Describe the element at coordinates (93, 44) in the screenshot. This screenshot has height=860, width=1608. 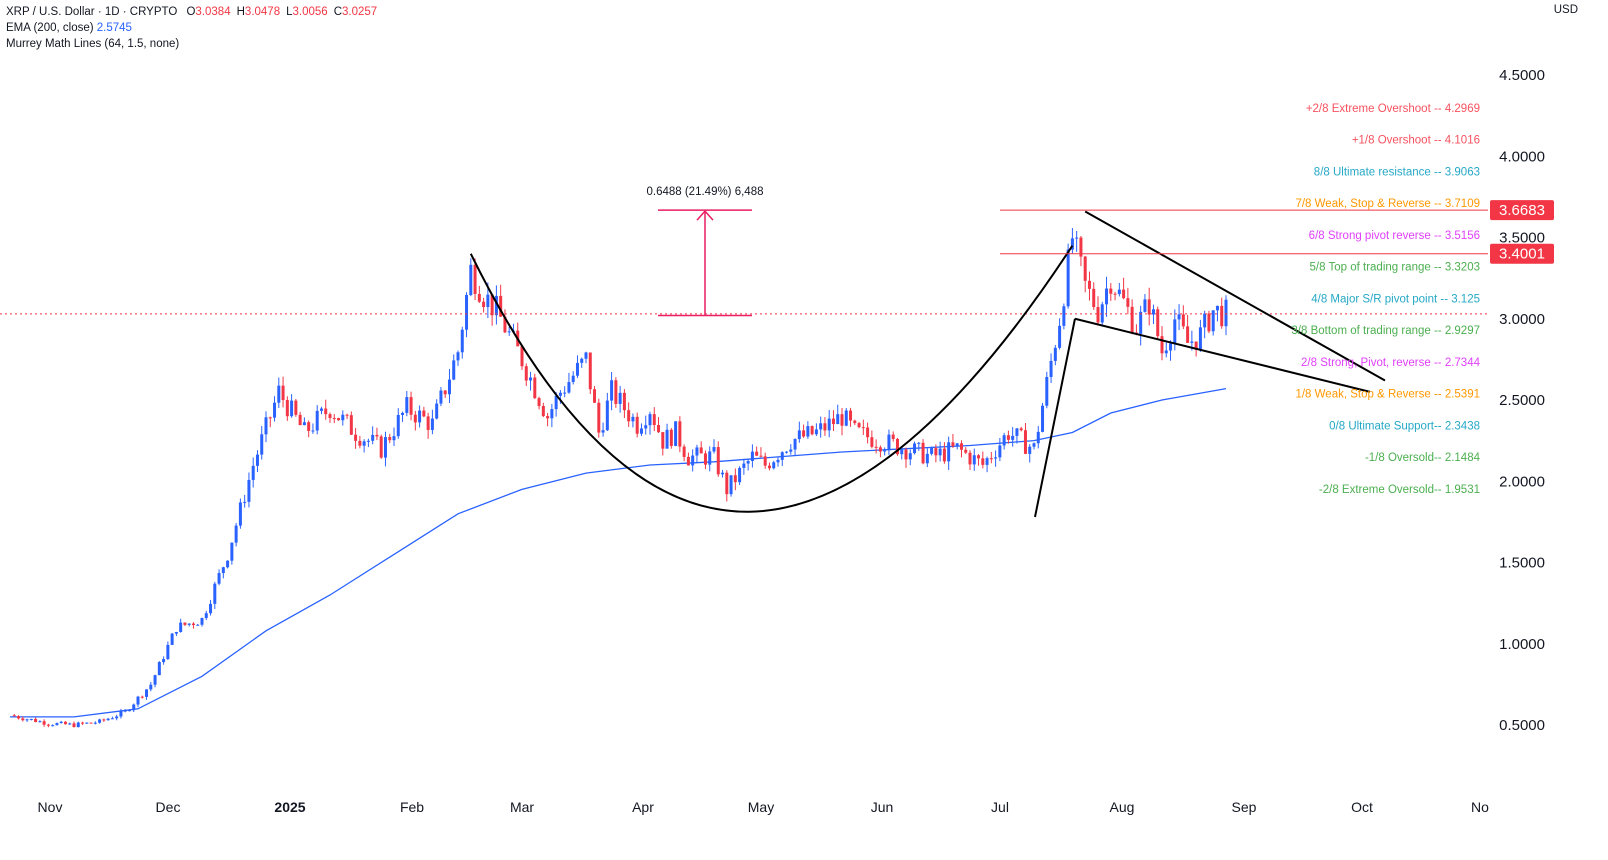
I see `murrey-label: Murrey Math Lines (64, 1.5, none)` at that location.